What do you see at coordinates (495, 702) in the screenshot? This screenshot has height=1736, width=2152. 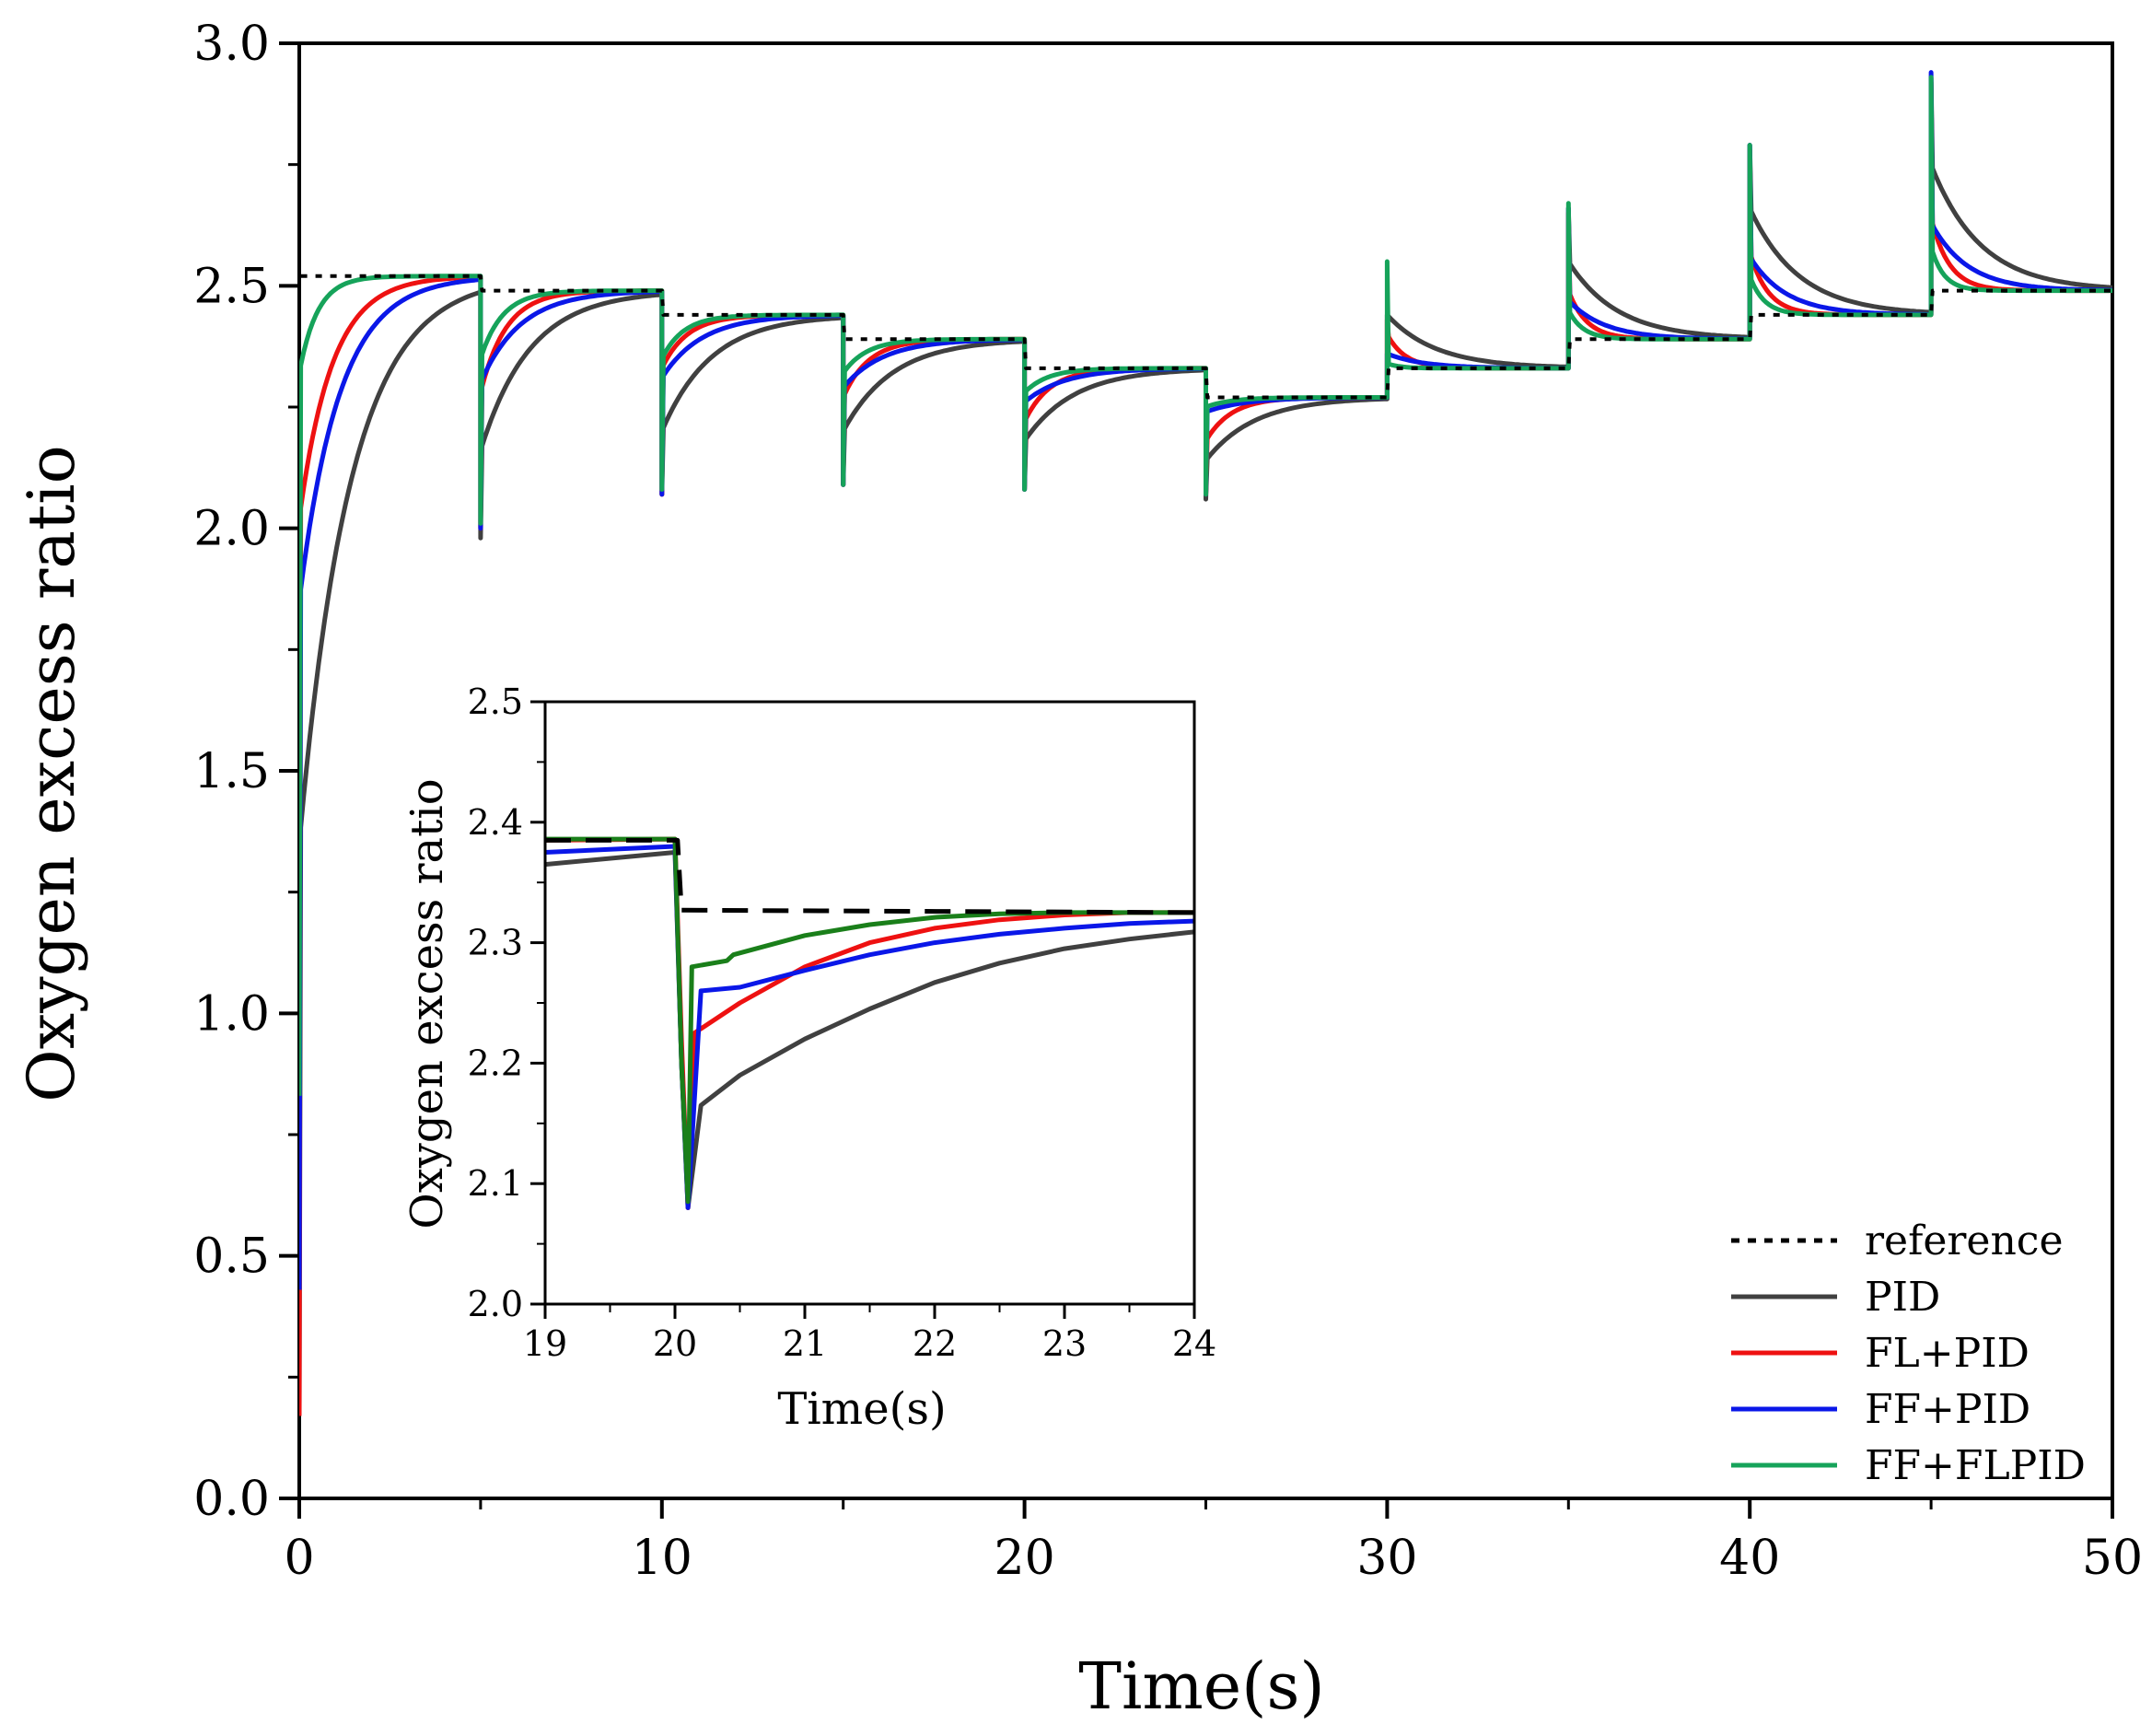 I see `inset-y-tick-label: 2.5` at bounding box center [495, 702].